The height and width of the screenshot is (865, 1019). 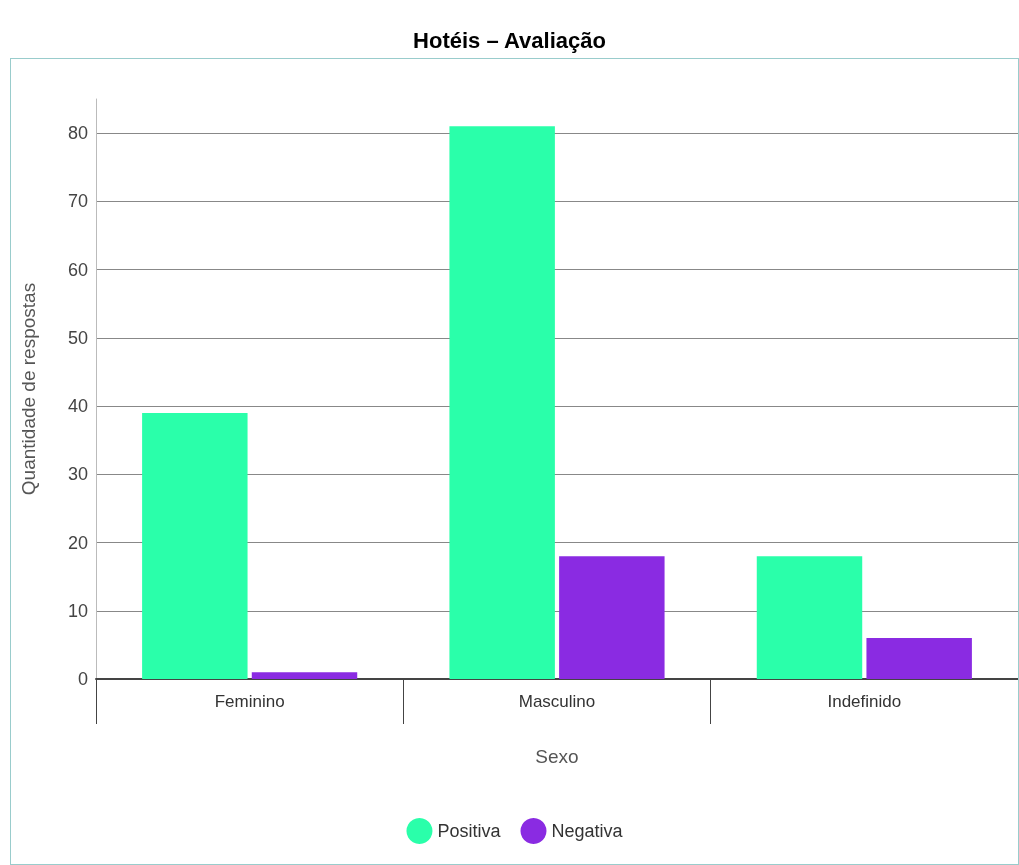 I want to click on y-tick-label: 40, so click(x=77, y=406).